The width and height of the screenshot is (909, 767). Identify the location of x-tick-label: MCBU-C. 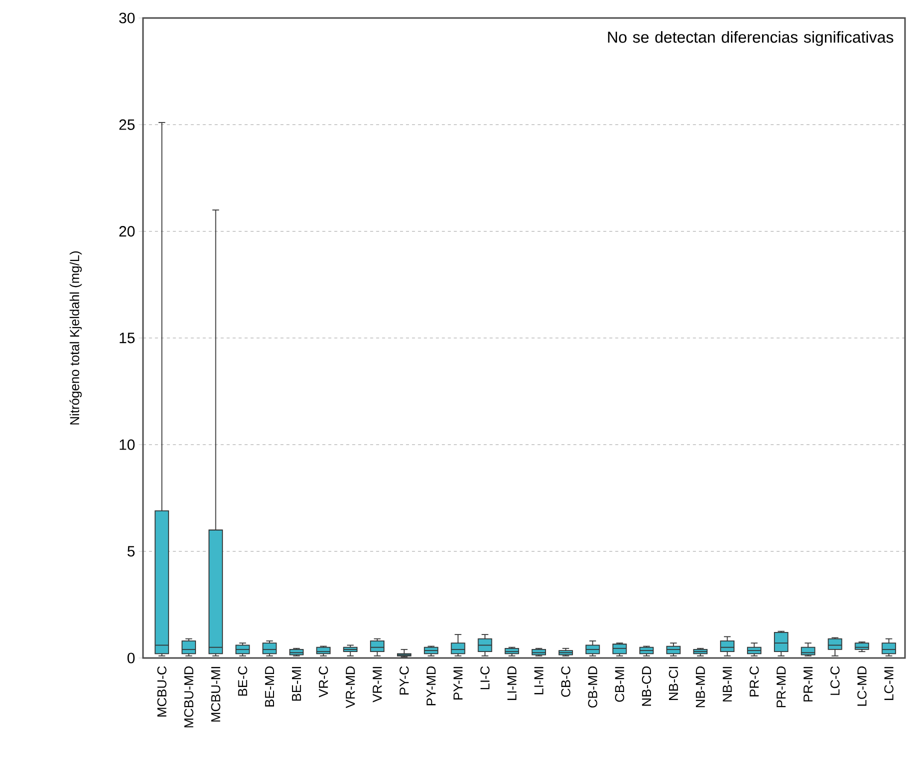
(161, 691).